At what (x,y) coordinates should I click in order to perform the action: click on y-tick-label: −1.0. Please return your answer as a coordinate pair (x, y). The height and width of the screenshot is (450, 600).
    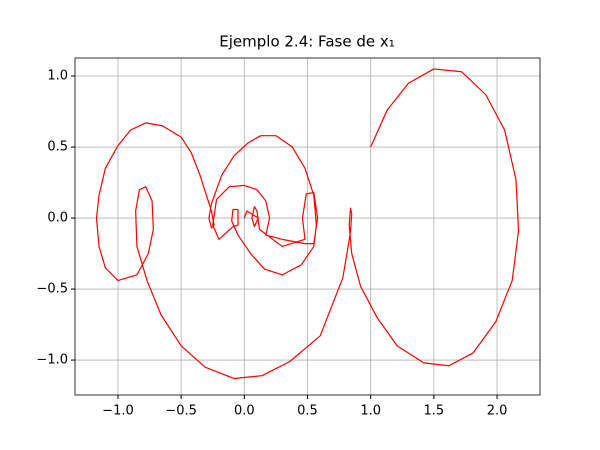
    Looking at the image, I should click on (52, 360).